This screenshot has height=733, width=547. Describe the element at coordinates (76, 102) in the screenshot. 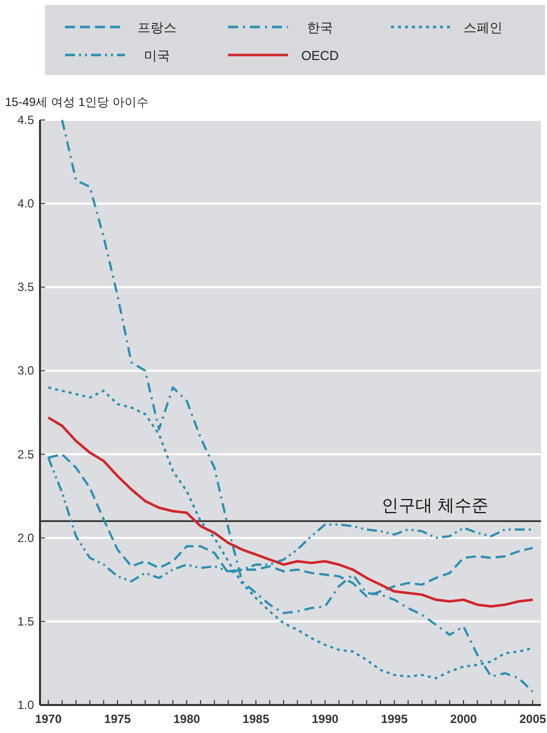

I see `y-axis-title: 15-49세 여성 1인당 아이수` at that location.